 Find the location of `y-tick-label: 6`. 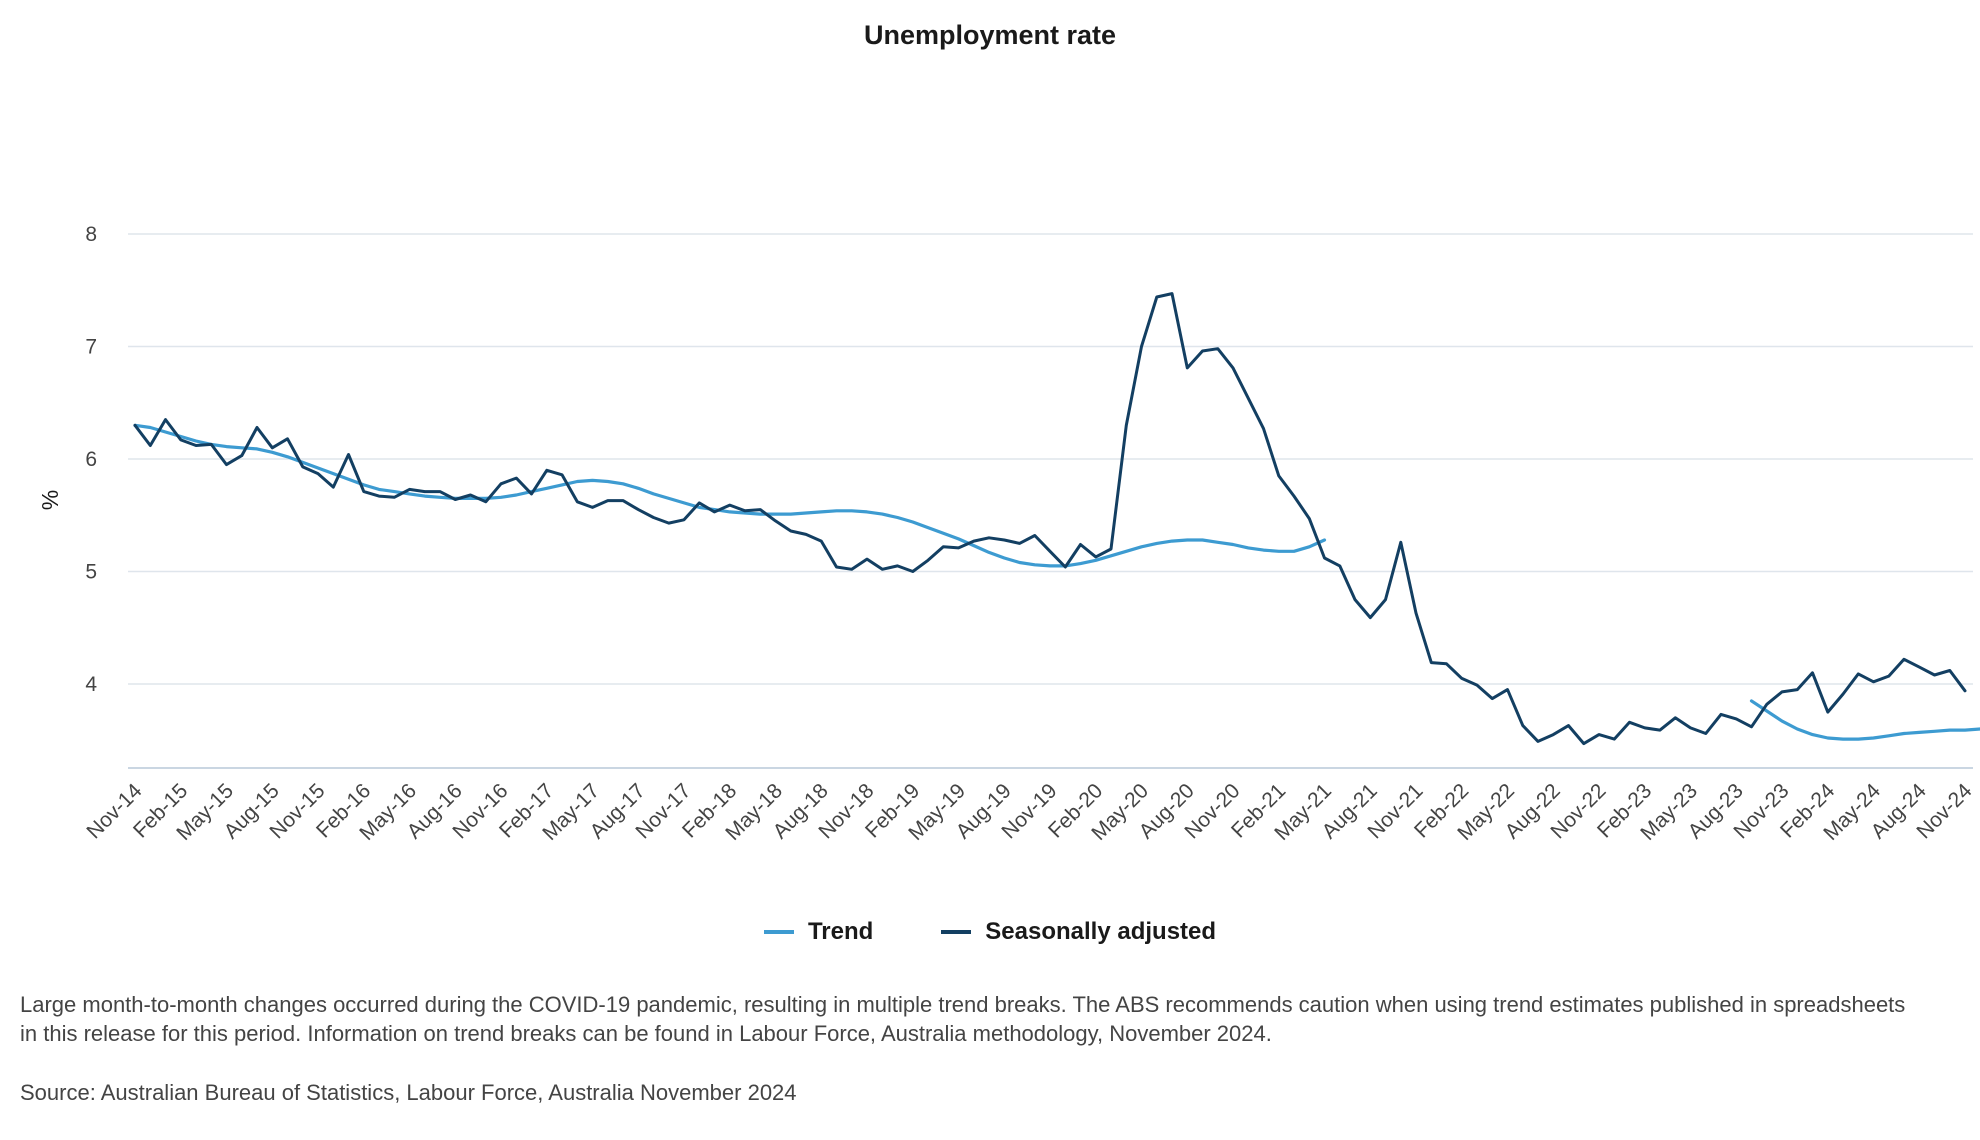

y-tick-label: 6 is located at coordinates (91, 459).